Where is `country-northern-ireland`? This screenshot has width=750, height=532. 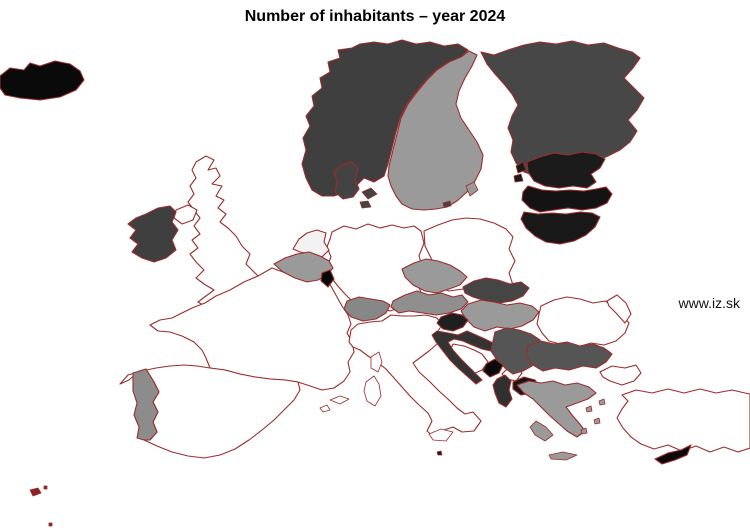 country-northern-ireland is located at coordinates (185, 214).